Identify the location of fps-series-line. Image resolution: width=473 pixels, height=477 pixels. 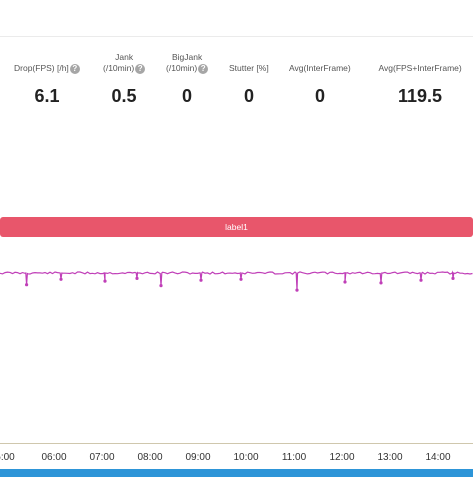
(236, 280).